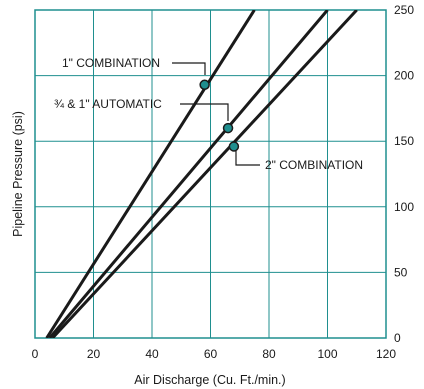 Image resolution: width=424 pixels, height=389 pixels. I want to click on x-tick-labels: 0 20 40 60 80 100 120, so click(214, 354).